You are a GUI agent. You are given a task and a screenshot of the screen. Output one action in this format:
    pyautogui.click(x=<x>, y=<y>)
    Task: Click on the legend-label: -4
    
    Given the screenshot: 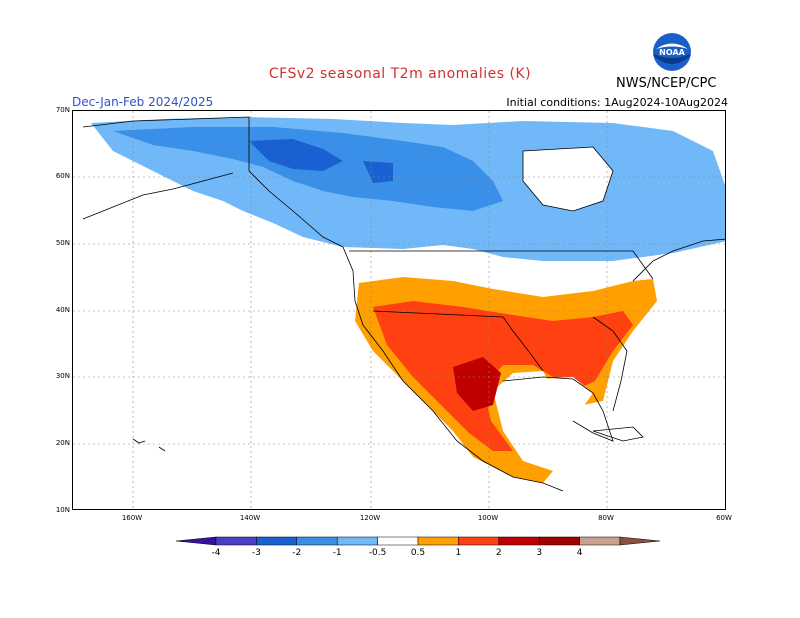 What is the action you would take?
    pyautogui.click(x=216, y=553)
    